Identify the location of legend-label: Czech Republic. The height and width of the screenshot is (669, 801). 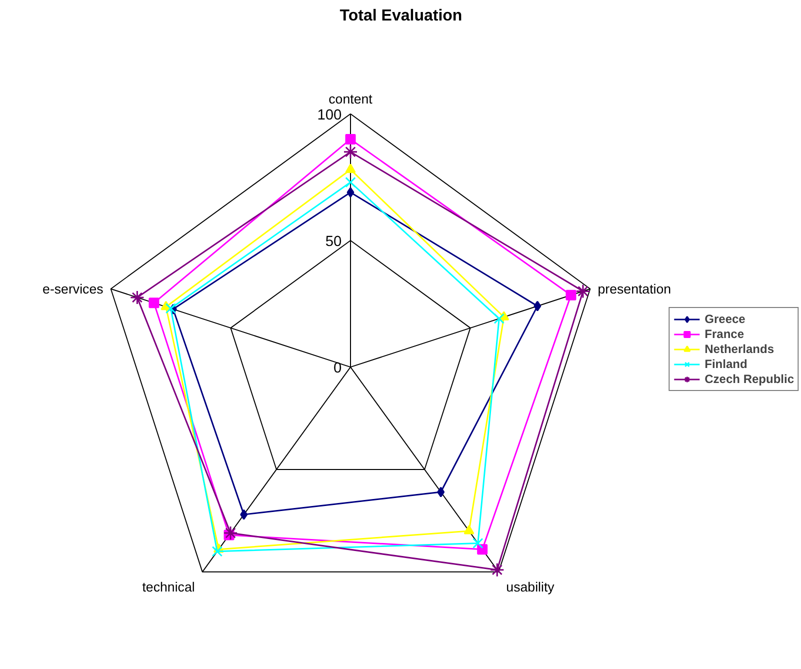
(749, 379).